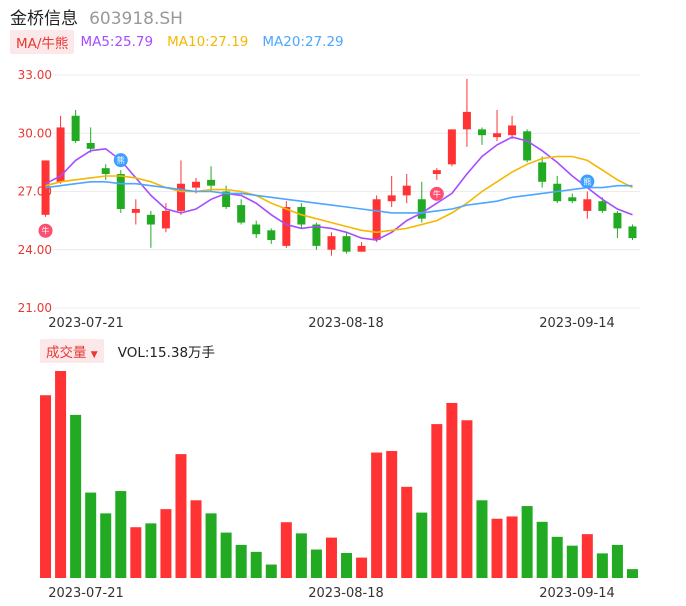 The height and width of the screenshot is (606, 686). Describe the element at coordinates (127, 351) in the screenshot. I see `volume-legend: 成交量 ▼ VOL:15.38万手` at that location.